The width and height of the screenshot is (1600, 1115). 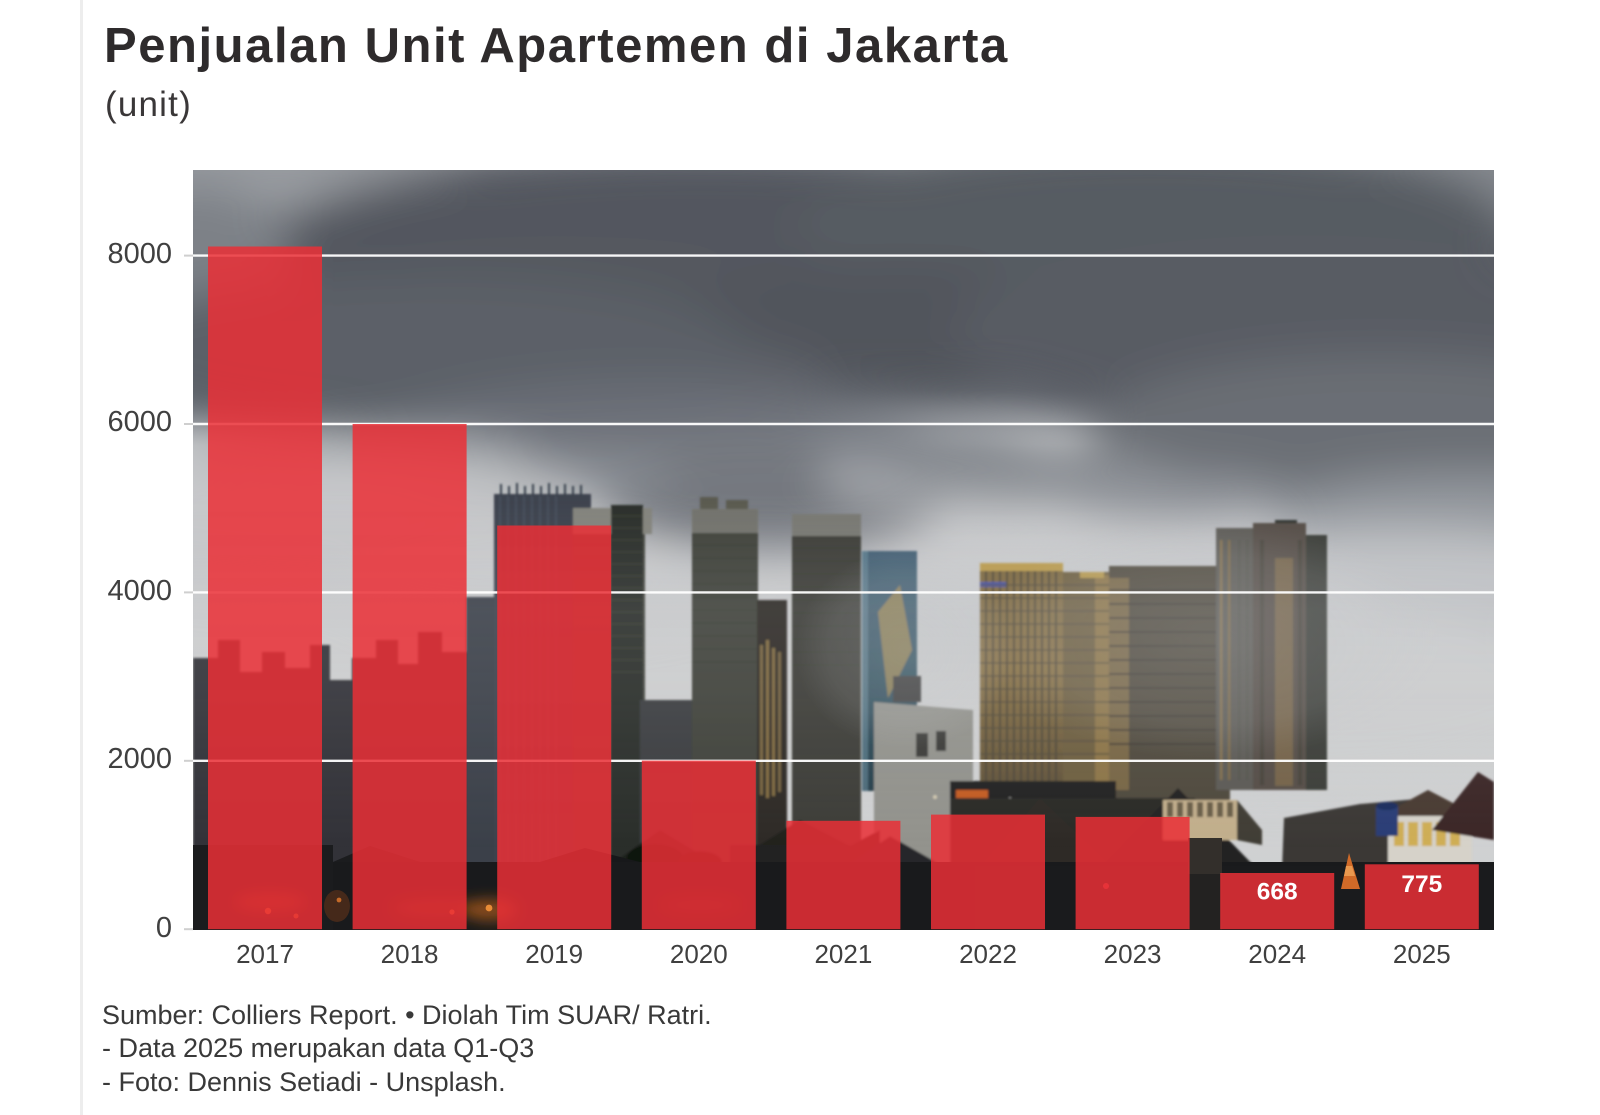 What do you see at coordinates (1277, 892) in the screenshot?
I see `svg-text: 668` at bounding box center [1277, 892].